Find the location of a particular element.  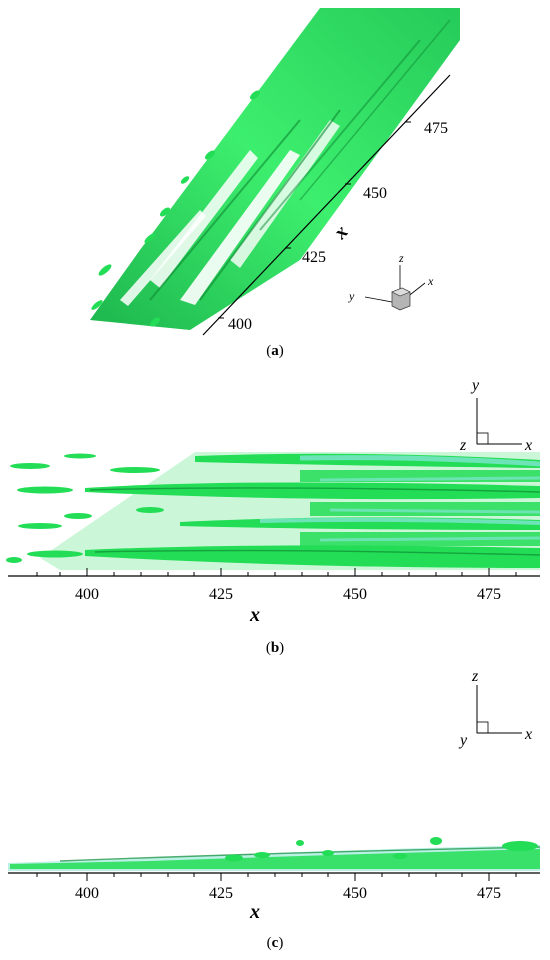

caption-letter: c is located at coordinates (275, 943).